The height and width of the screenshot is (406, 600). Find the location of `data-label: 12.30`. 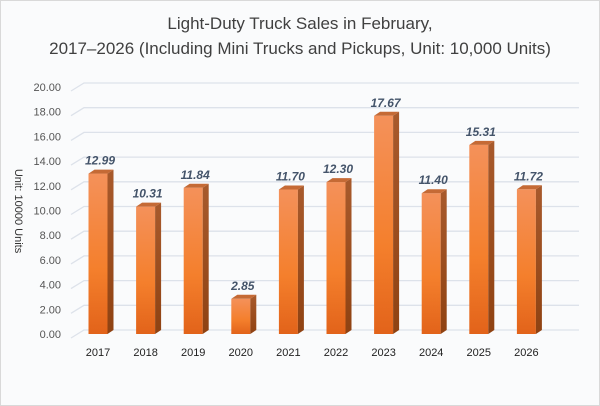

data-label: 12.30 is located at coordinates (338, 169).